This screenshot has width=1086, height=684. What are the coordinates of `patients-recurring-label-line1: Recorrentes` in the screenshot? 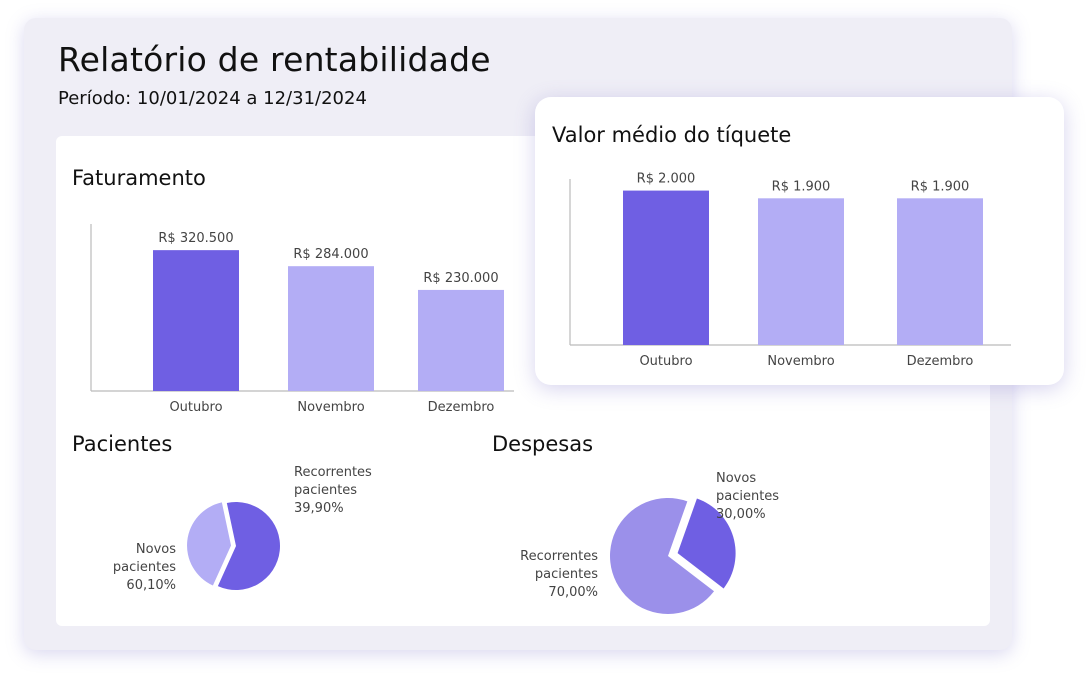 It's located at (333, 472).